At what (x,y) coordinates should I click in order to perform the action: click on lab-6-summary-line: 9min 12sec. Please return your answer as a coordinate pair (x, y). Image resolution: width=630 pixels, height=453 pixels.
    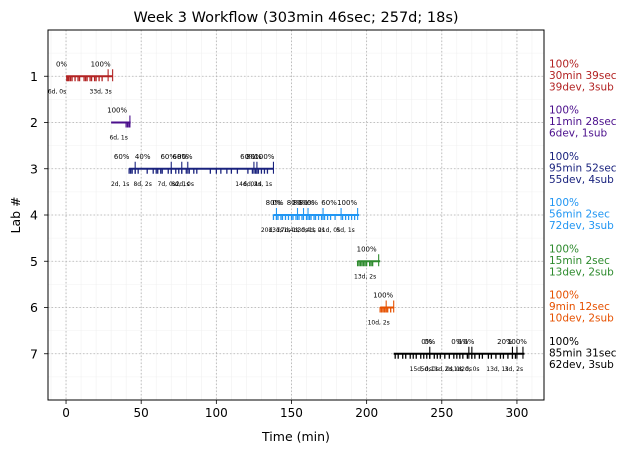
    Looking at the image, I should click on (579, 307).